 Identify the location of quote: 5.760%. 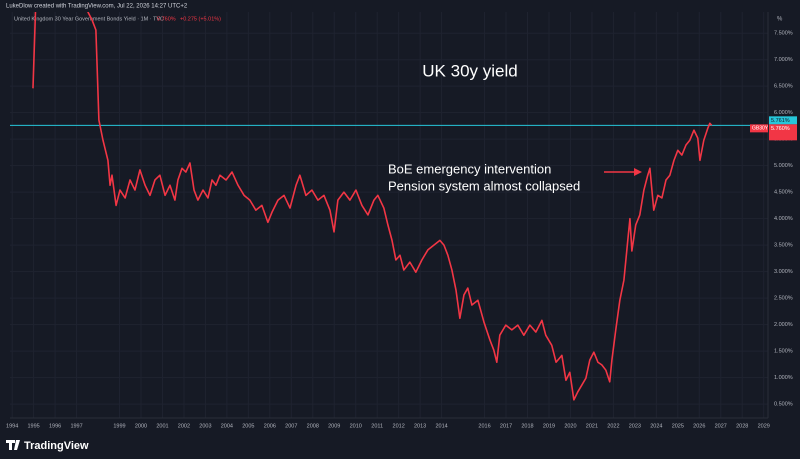
(166, 19).